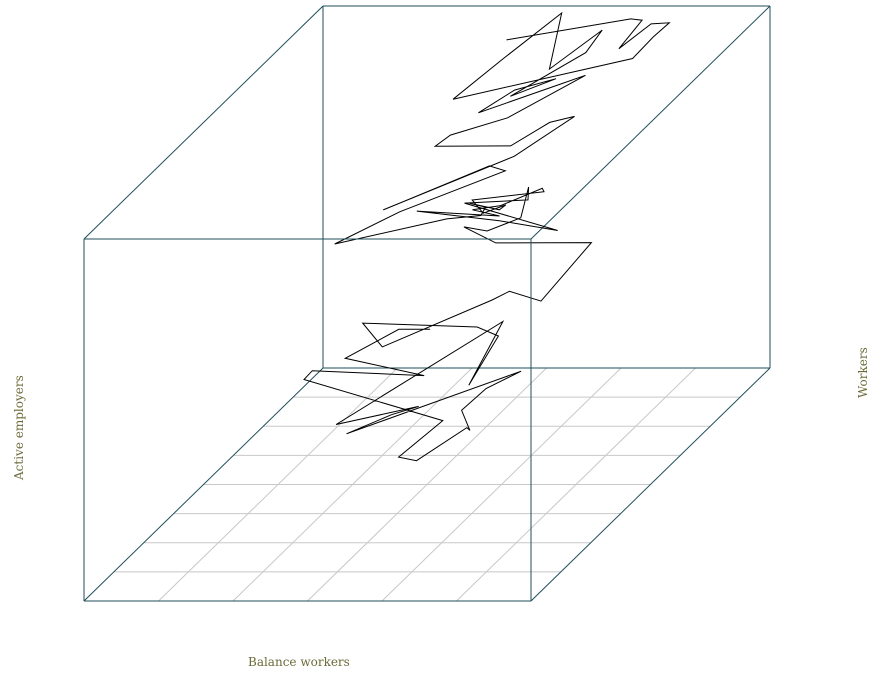 The height and width of the screenshot is (673, 869). Describe the element at coordinates (299, 662) in the screenshot. I see `x-axis-label: Balance workers` at that location.